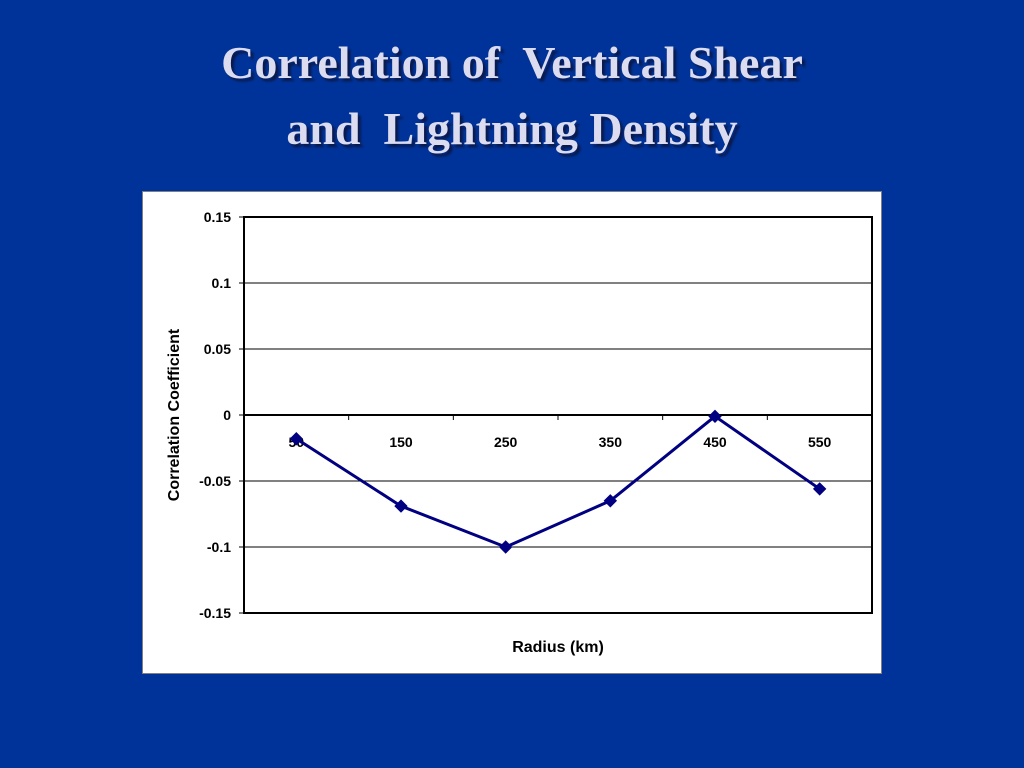  I want to click on y-tick-label: -0.1, so click(219, 547).